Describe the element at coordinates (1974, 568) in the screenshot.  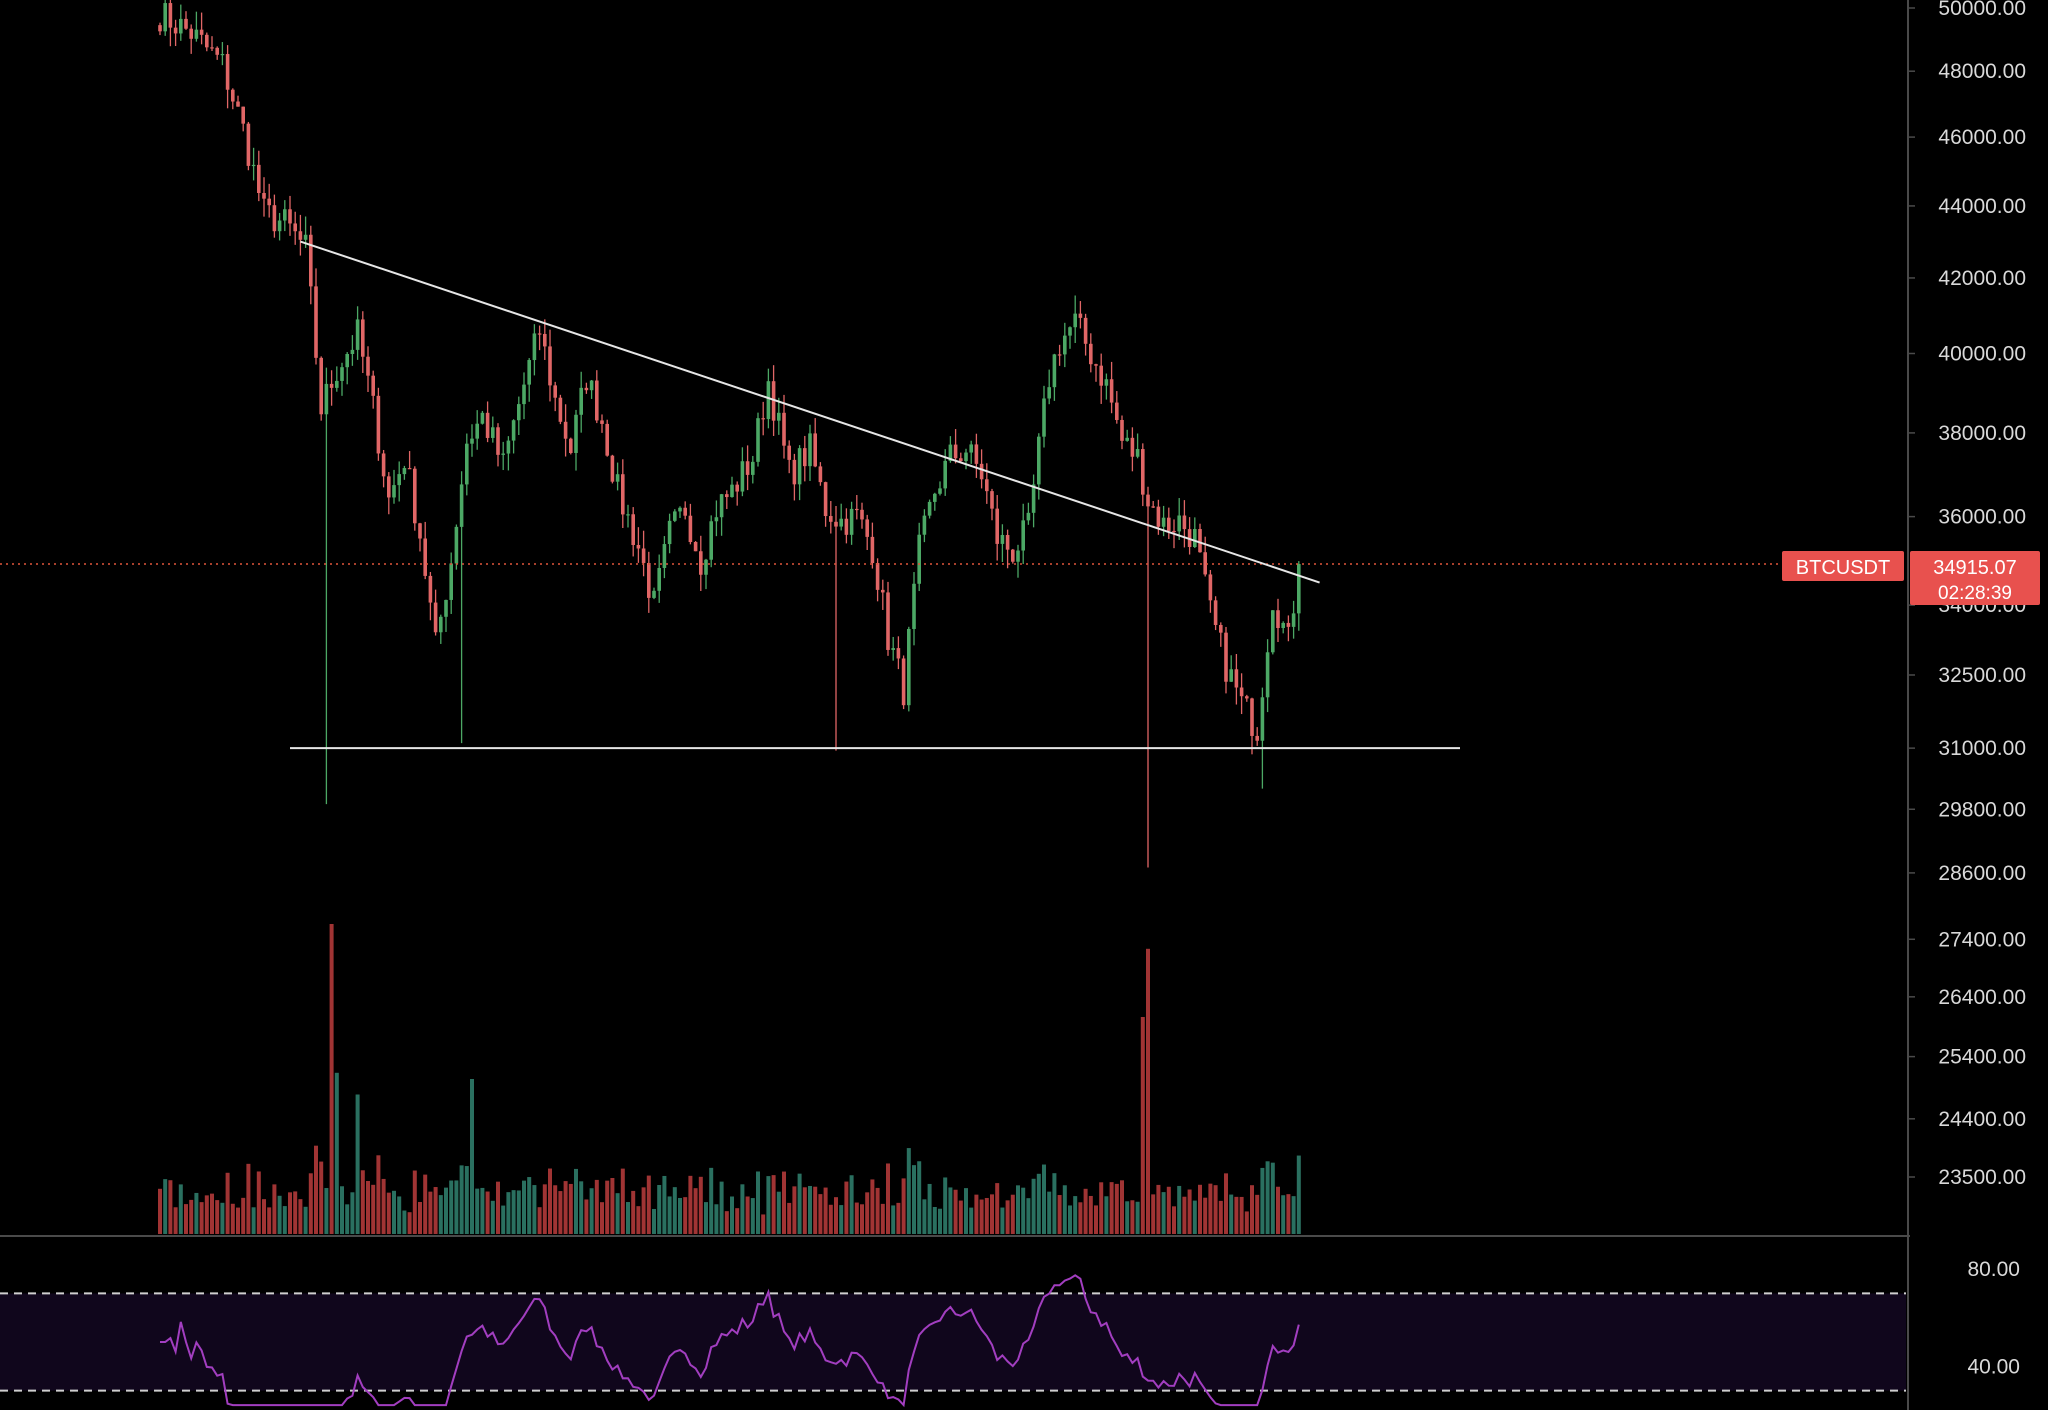
I see `badge-price: 34915.07` at that location.